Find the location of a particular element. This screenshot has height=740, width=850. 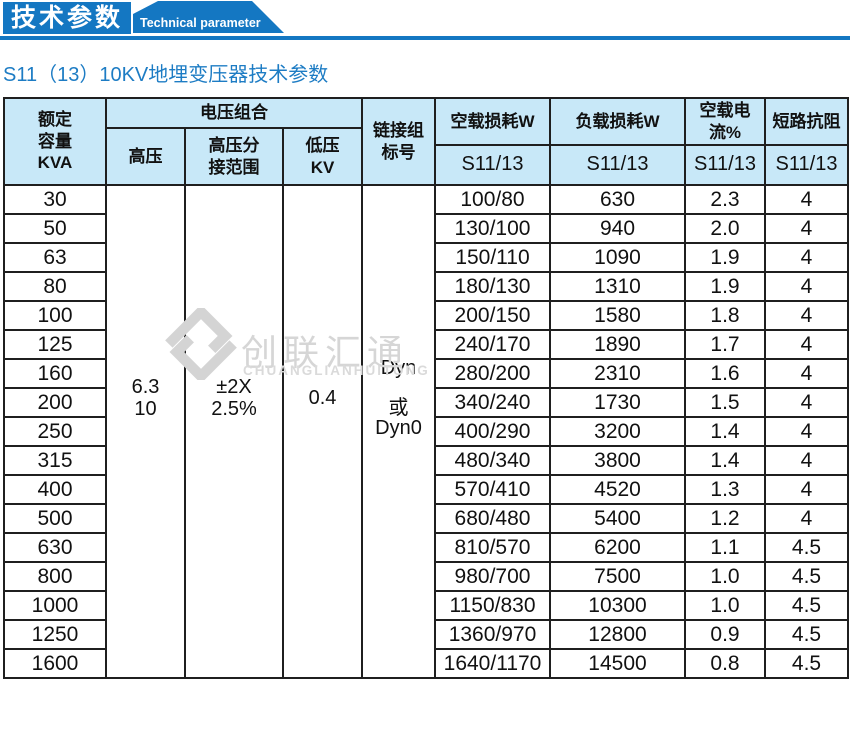

cell-kva: 100 is located at coordinates (55, 315).